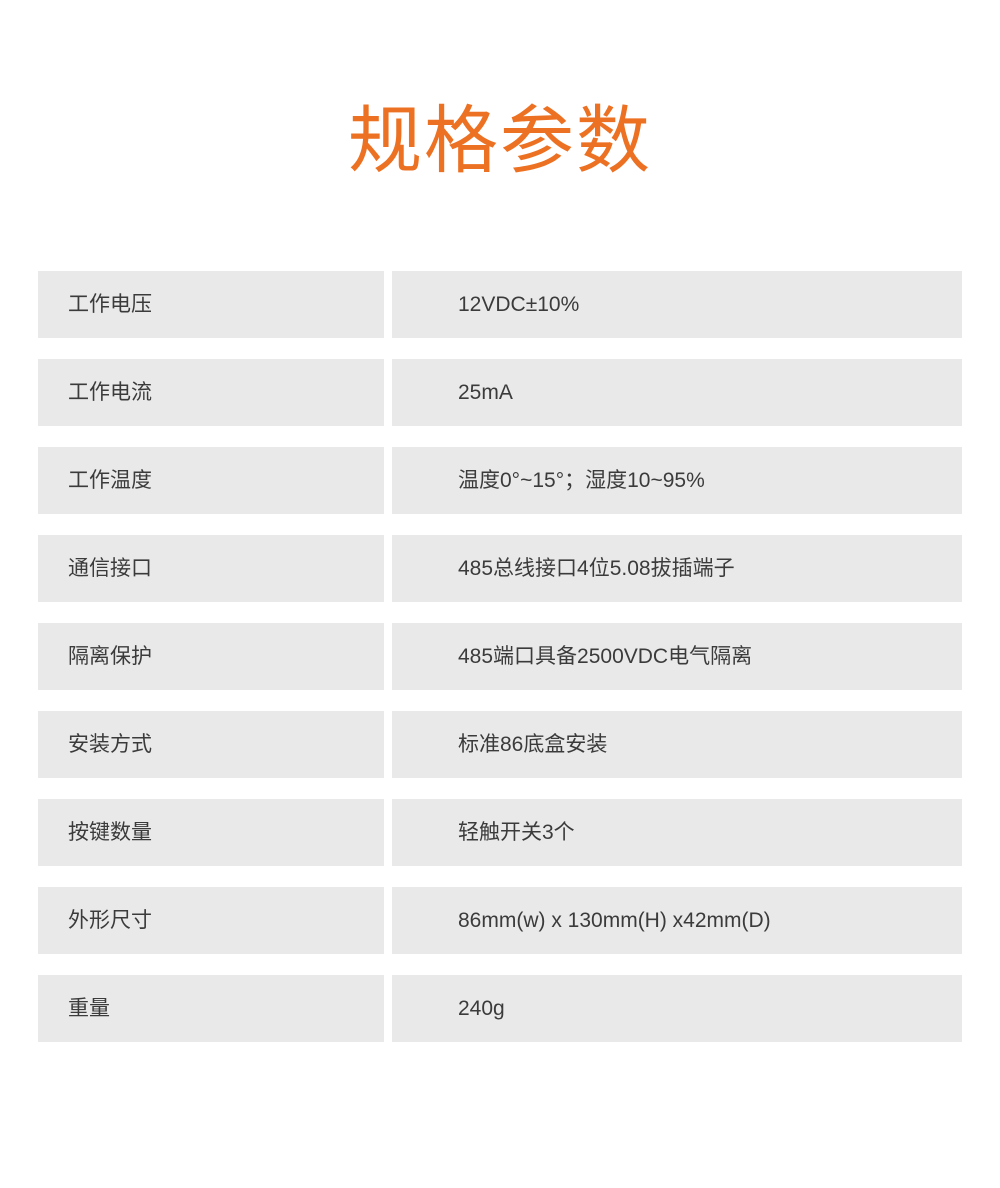 The width and height of the screenshot is (1000, 1188). I want to click on table-row: 工作温度 温度0°~15°；湿度10~95%, so click(500, 480).